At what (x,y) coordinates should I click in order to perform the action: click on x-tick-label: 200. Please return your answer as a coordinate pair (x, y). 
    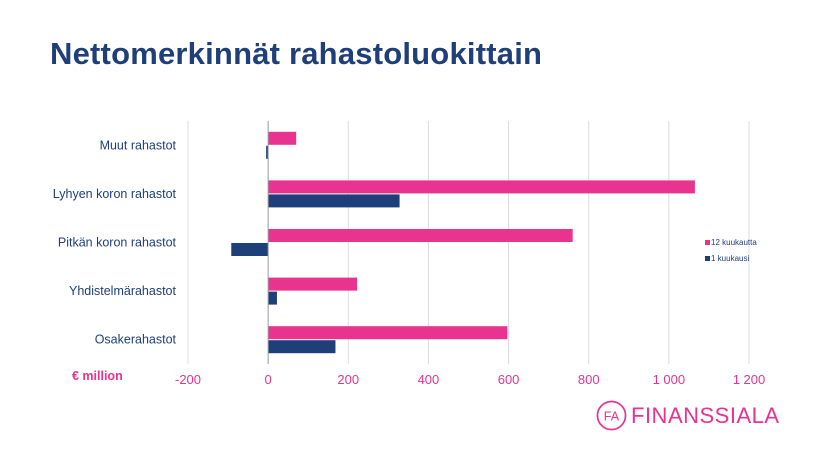
    Looking at the image, I should click on (348, 379).